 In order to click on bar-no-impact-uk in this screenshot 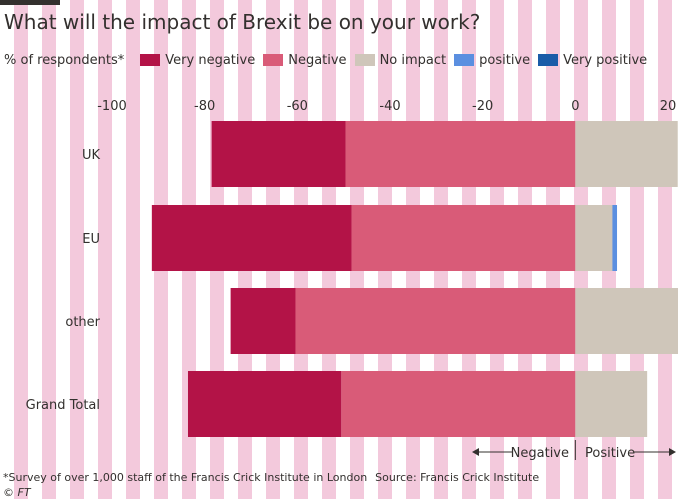, I will do `click(626, 154)`.